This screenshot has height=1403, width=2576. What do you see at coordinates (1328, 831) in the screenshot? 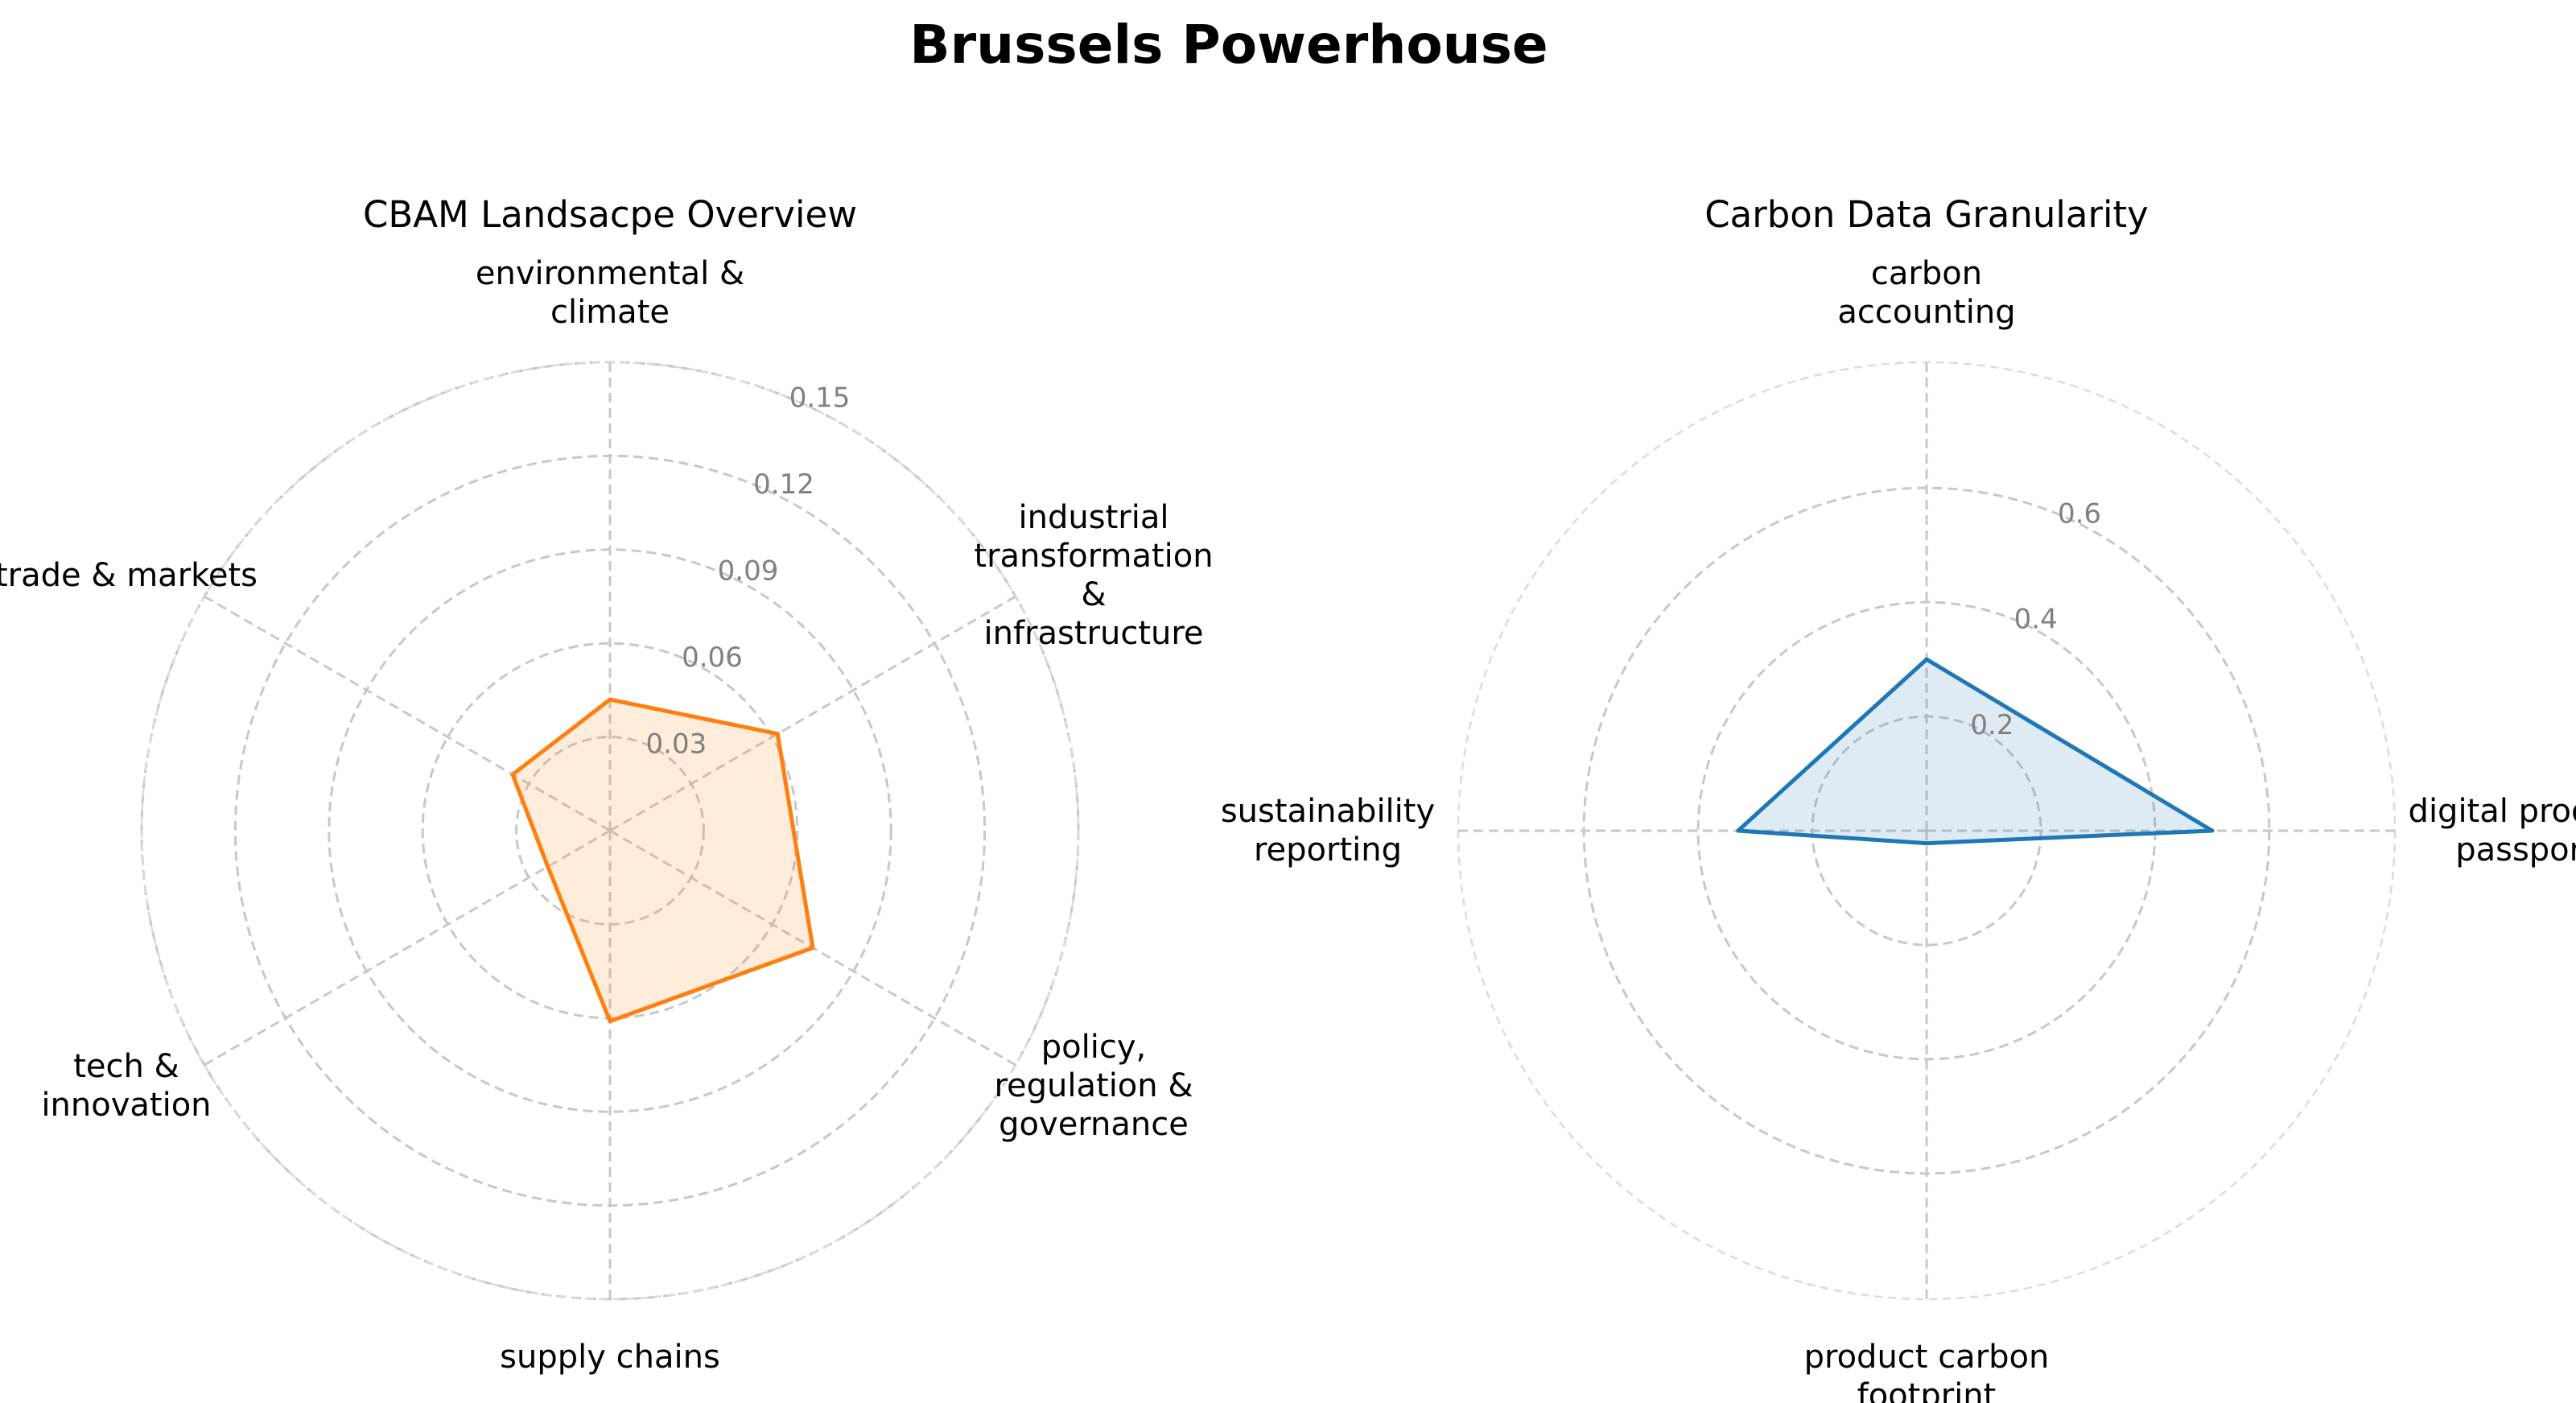
I see `axis-label-sustainability-reporting: sustainability reporting` at bounding box center [1328, 831].